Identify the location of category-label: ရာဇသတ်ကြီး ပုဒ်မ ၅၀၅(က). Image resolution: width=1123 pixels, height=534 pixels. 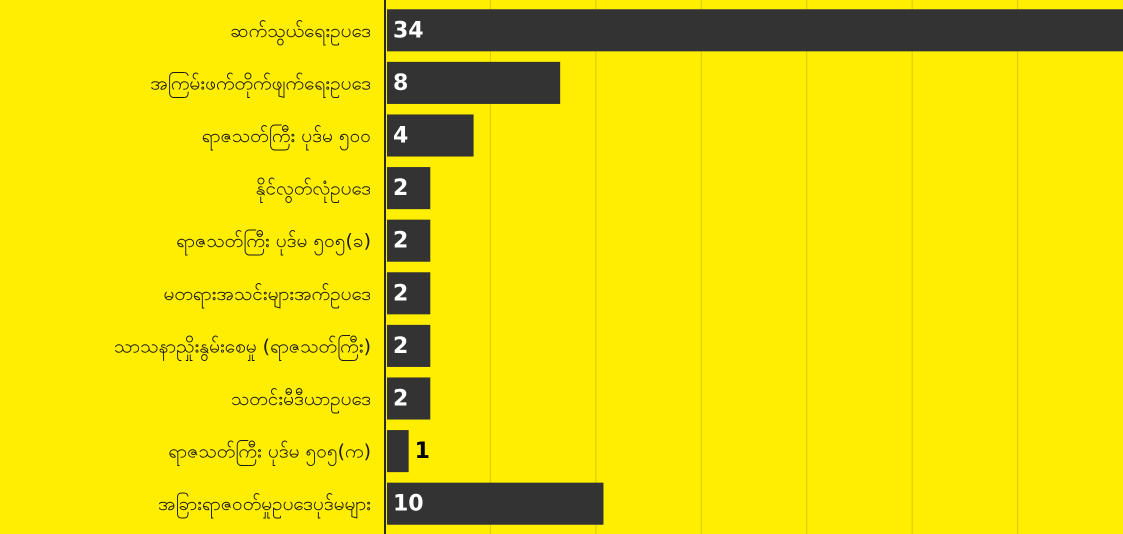
(269, 453).